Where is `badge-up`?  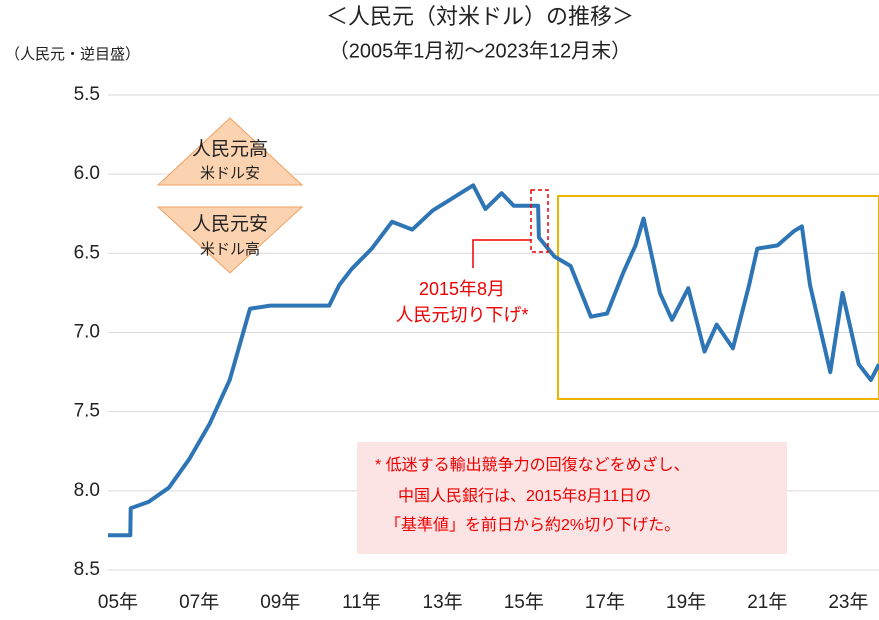 badge-up is located at coordinates (230, 151).